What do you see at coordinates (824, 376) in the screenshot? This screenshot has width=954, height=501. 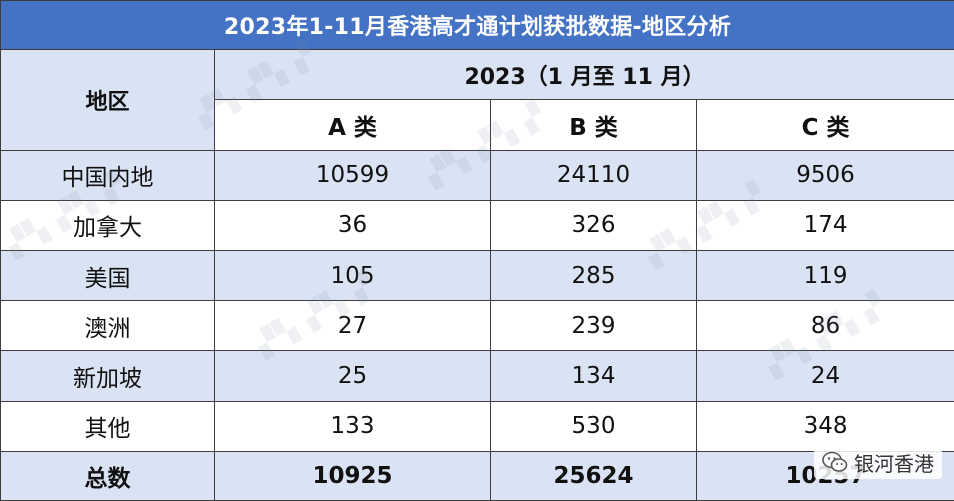 I see `value-cell-c: 24` at bounding box center [824, 376].